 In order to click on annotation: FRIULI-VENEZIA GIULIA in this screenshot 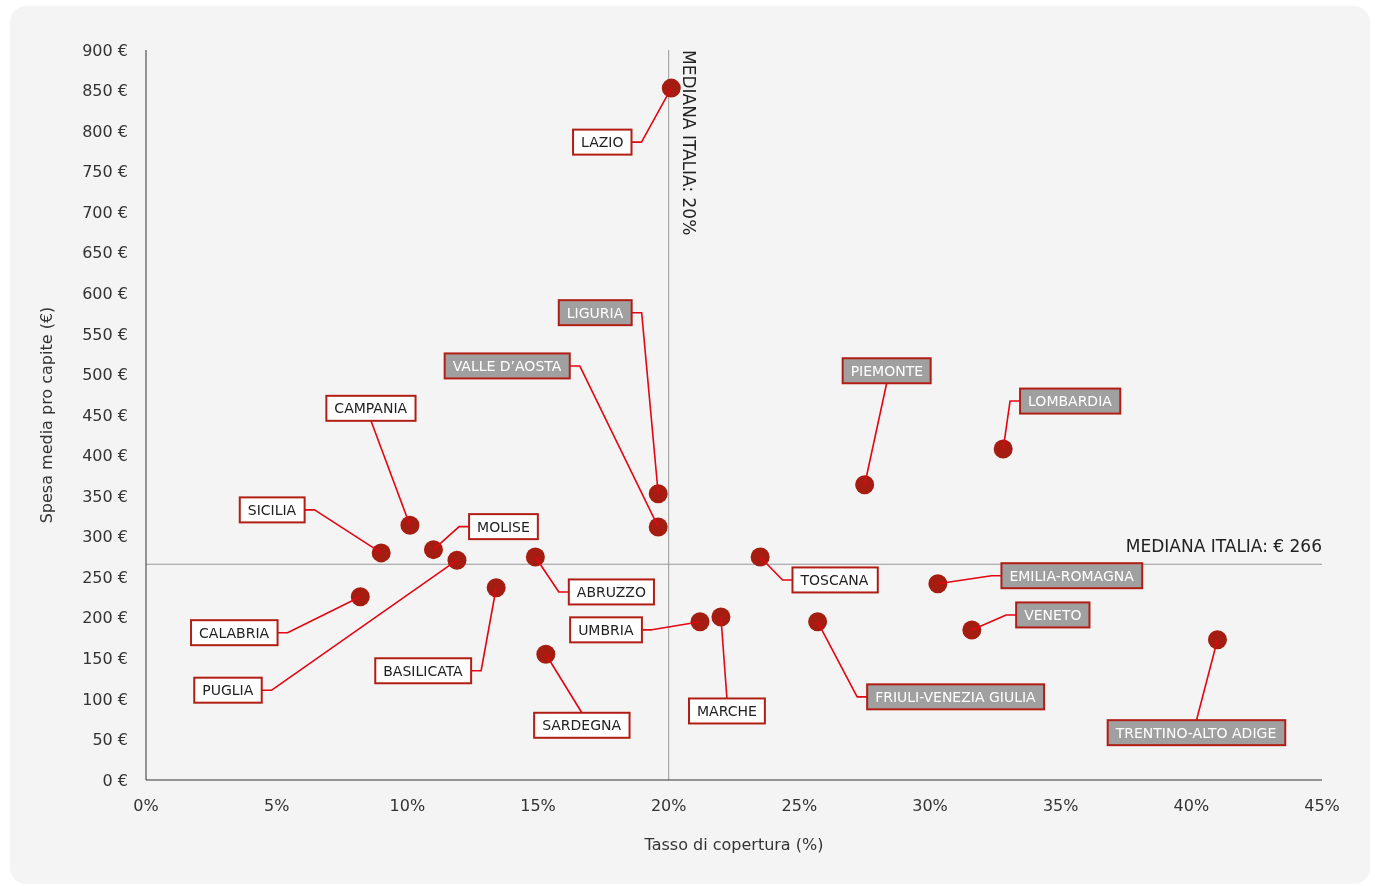, I will do `click(956, 696)`.